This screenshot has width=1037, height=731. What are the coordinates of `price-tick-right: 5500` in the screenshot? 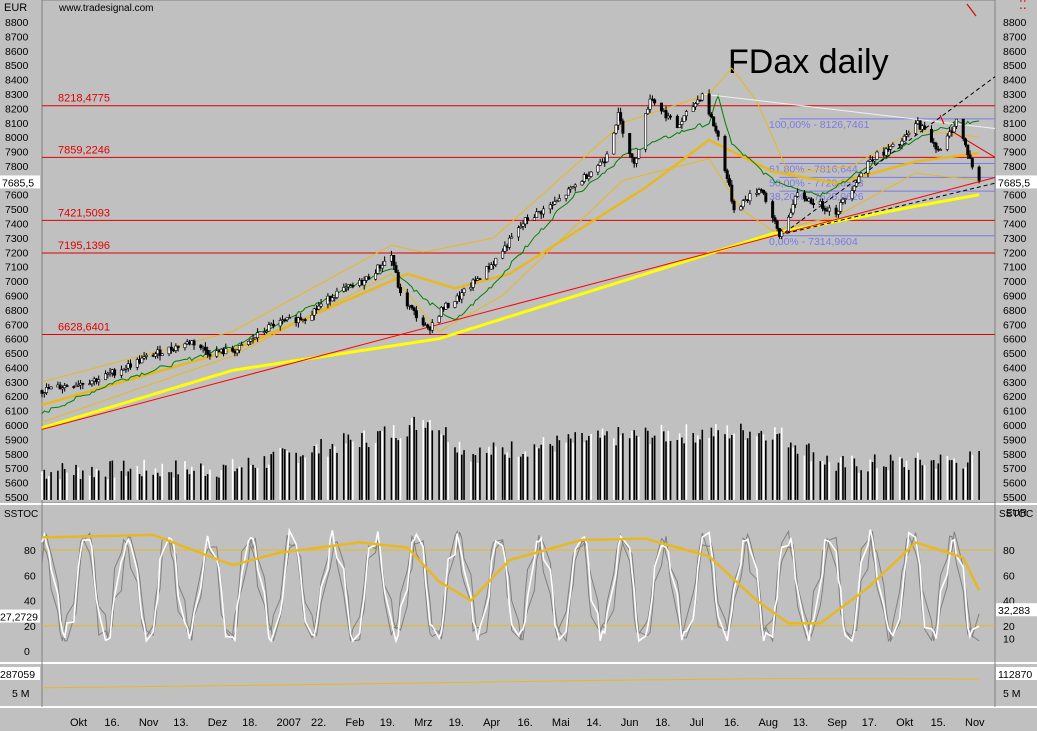 It's located at (1015, 498).